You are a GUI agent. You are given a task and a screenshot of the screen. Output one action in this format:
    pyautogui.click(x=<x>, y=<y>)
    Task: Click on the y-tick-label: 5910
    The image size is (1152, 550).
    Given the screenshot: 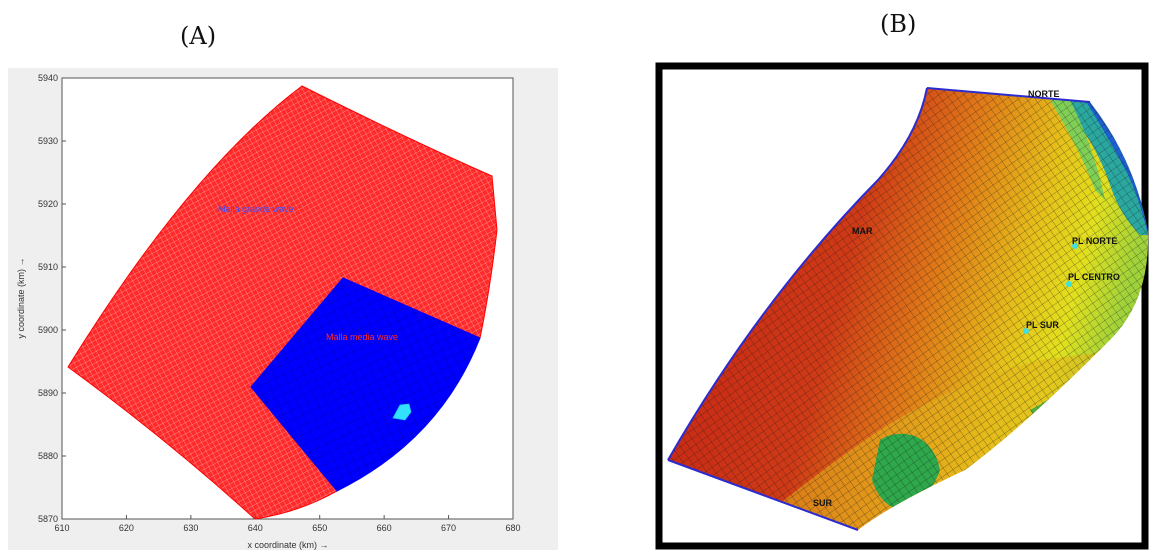 What is the action you would take?
    pyautogui.click(x=48, y=267)
    